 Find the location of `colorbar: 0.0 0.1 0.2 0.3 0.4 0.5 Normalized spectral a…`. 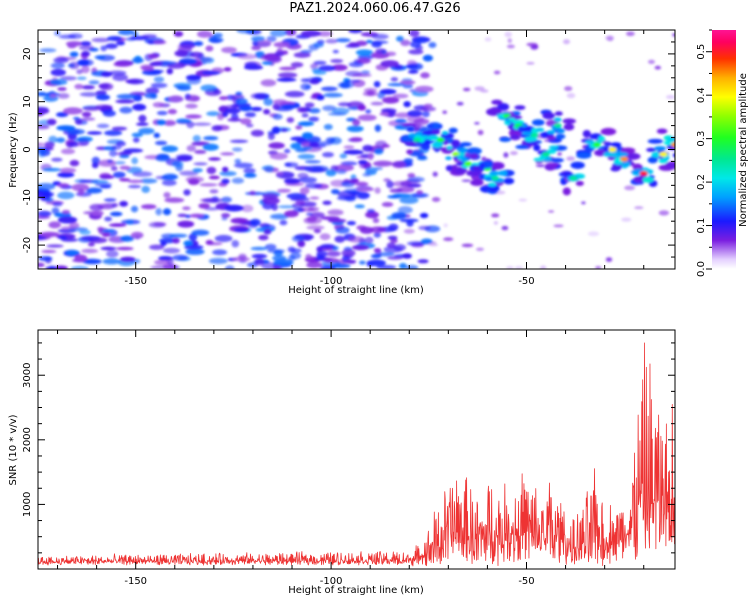

colorbar: 0.0 0.1 0.2 0.3 0.4 0.5 Normalized spectral a… is located at coordinates (722, 153).